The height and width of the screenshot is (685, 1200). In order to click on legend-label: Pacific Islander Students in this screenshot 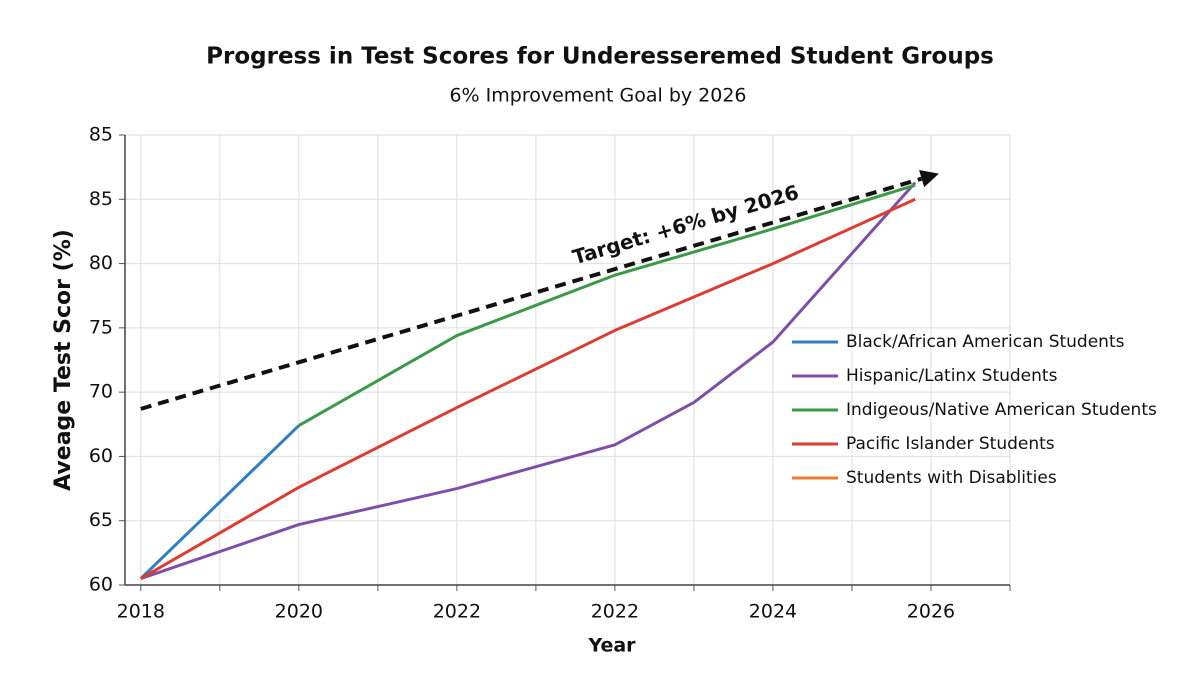, I will do `click(950, 444)`.